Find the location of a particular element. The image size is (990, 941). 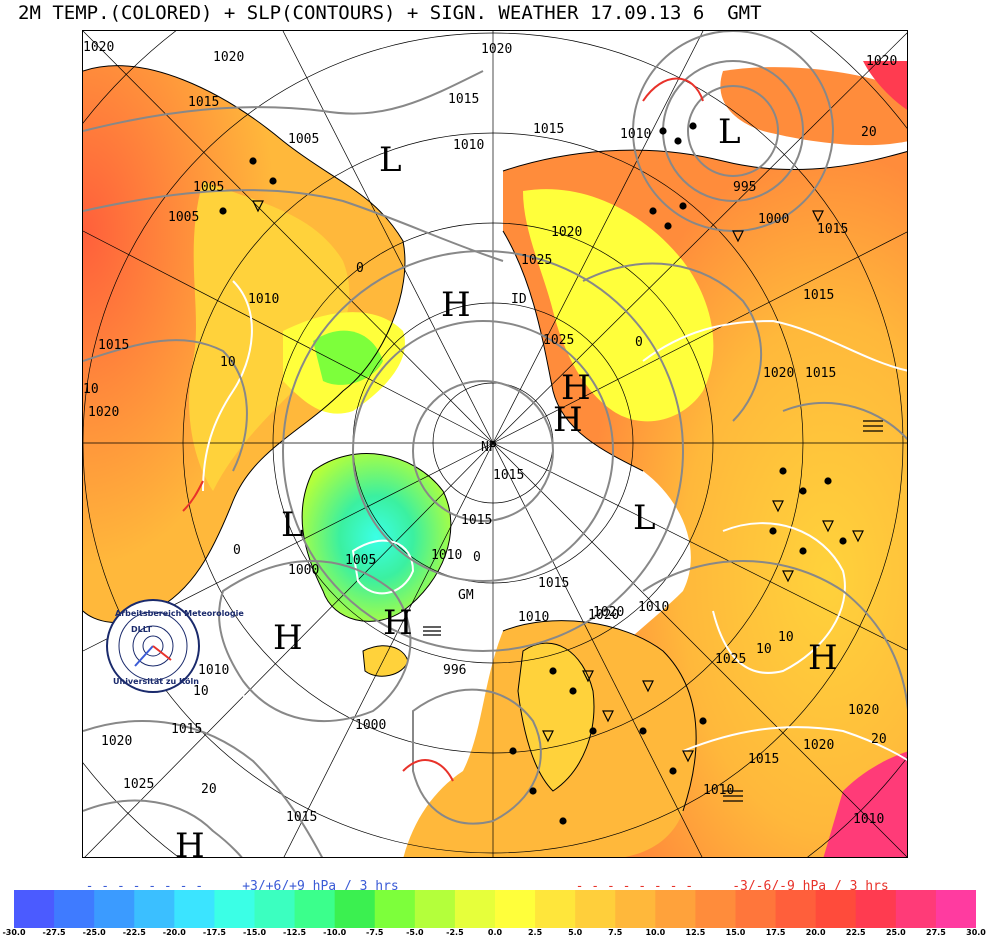

hot-corner-ne is located at coordinates (885, 85).